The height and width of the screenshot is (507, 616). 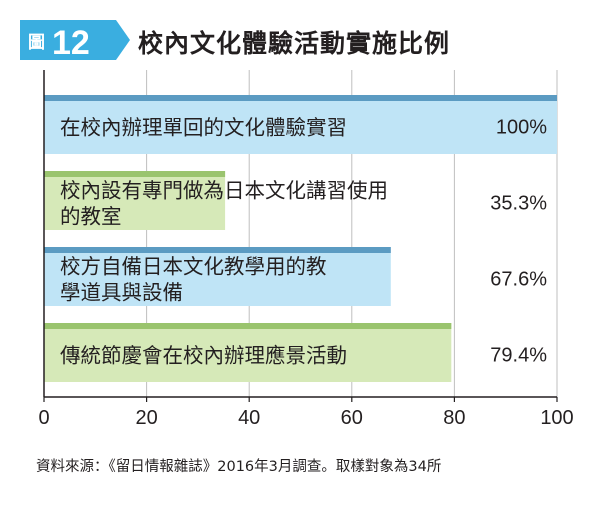 I want to click on x-tick-label-0: 0, so click(x=43, y=418).